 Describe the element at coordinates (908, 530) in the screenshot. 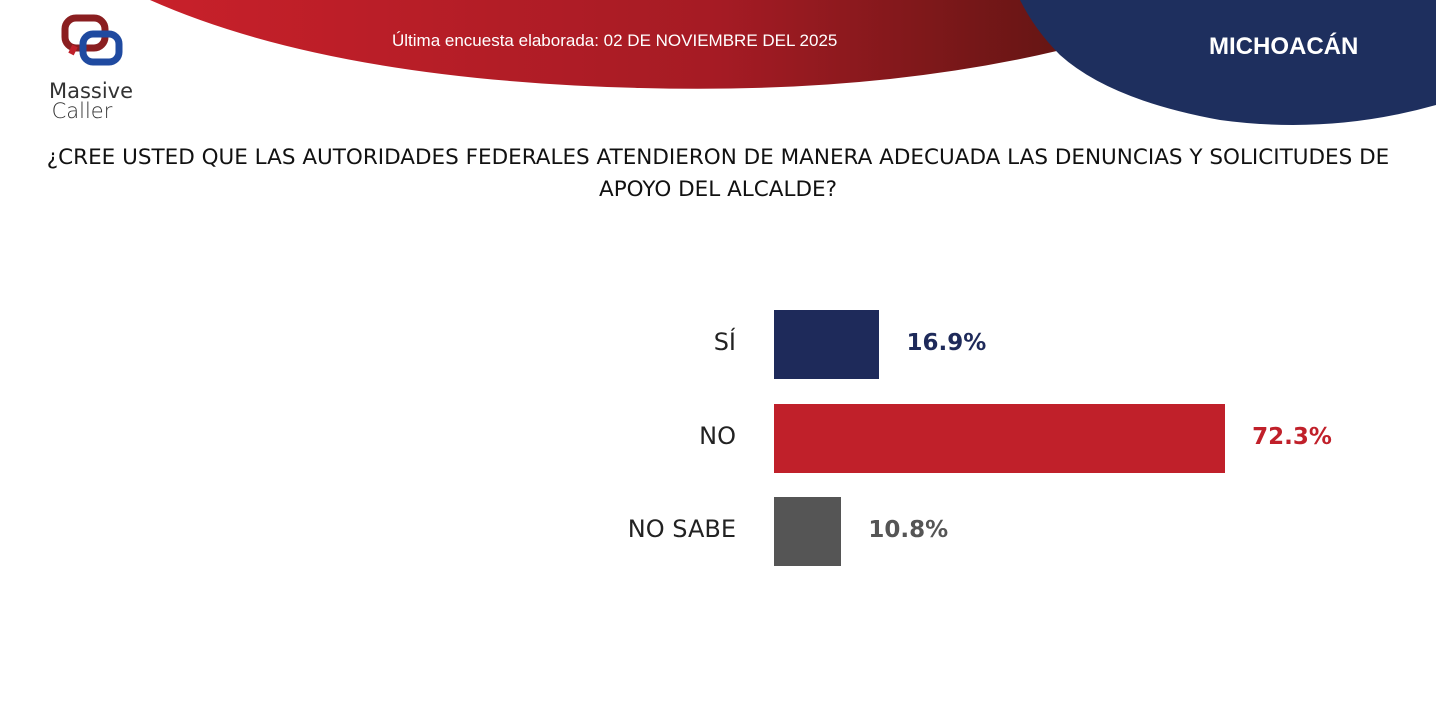

I see `data-label: 10.8%` at that location.